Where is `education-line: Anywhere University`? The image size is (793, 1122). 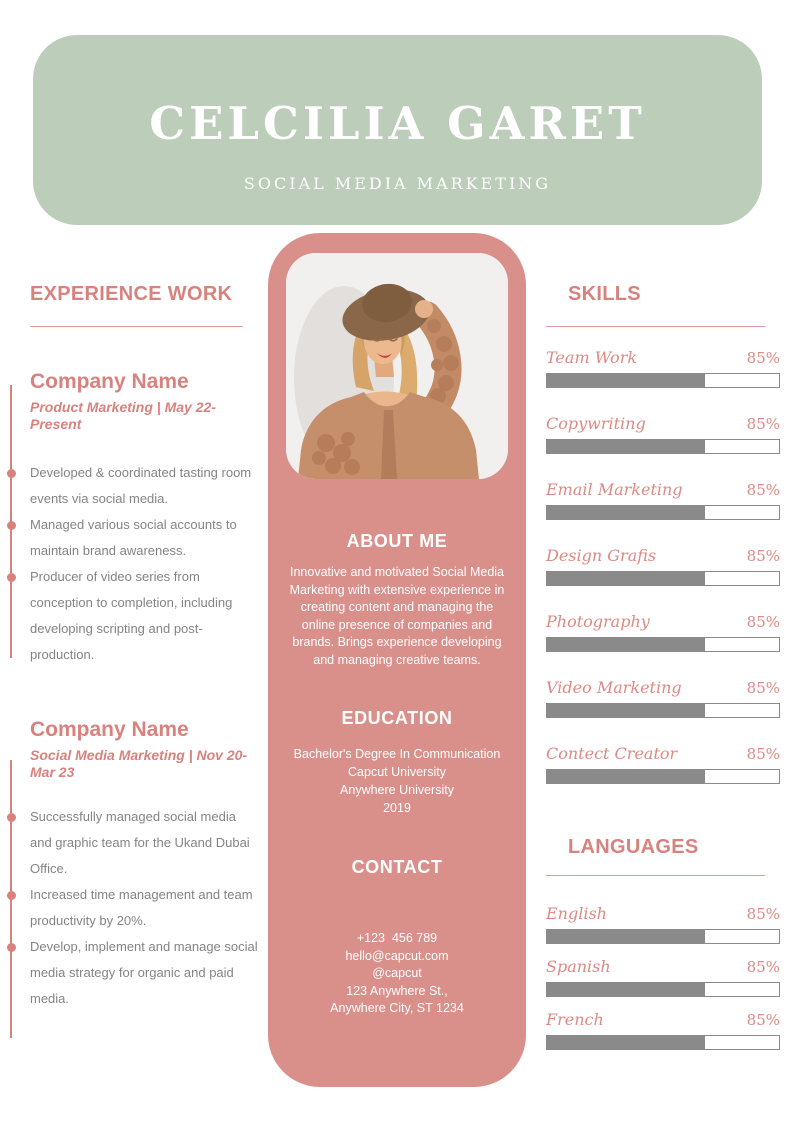
education-line: Anywhere University is located at coordinates (397, 790).